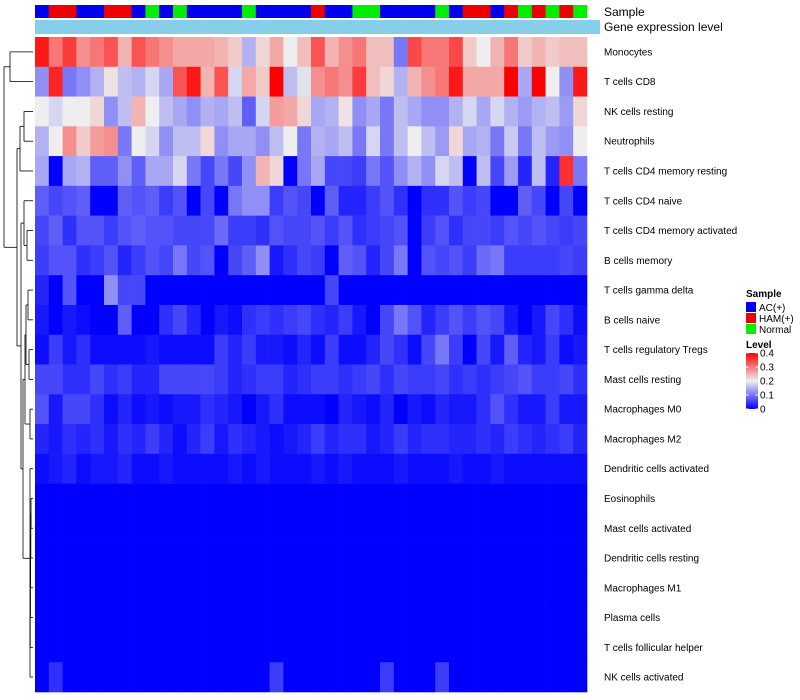 The width and height of the screenshot is (800, 700). Describe the element at coordinates (649, 291) in the screenshot. I see `row-label: T cells gamma delta` at that location.